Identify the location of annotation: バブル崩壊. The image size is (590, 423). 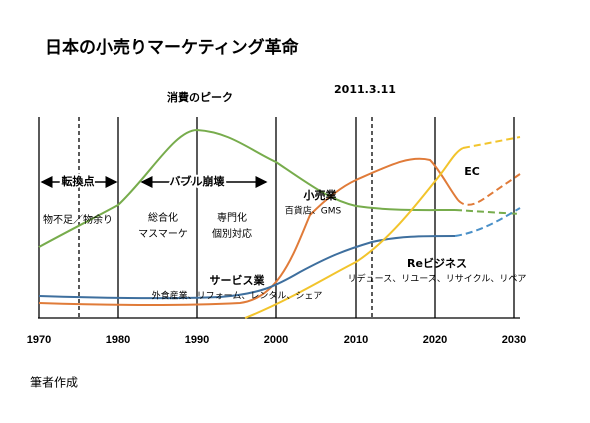
(198, 181).